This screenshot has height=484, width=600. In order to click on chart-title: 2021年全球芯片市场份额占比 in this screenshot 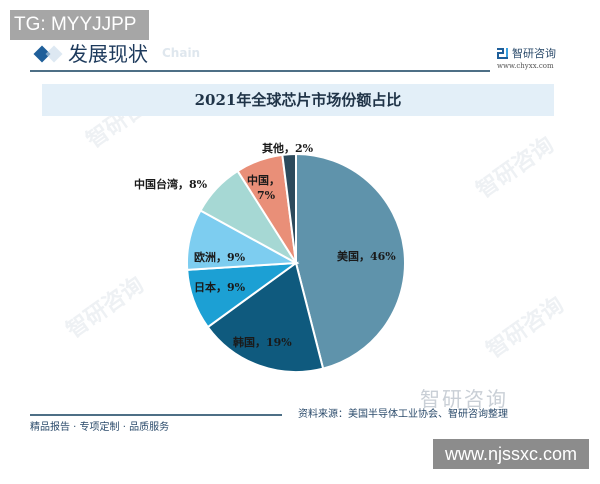, I will do `click(298, 100)`.